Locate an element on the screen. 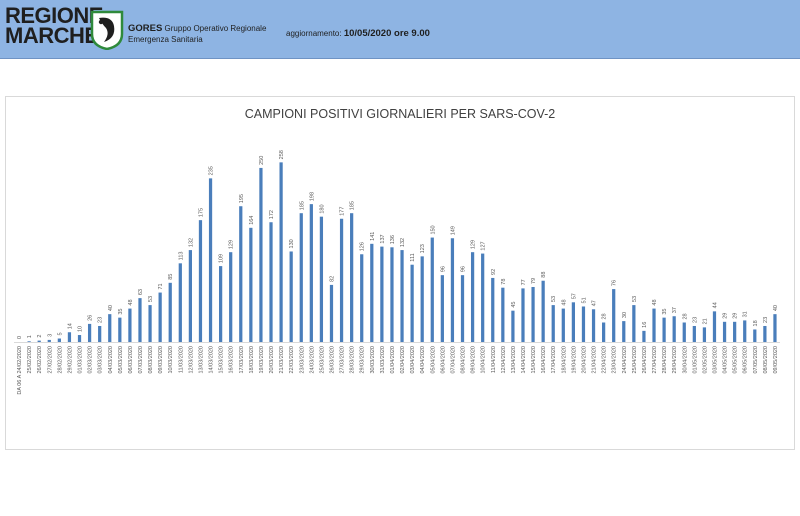 The image size is (800, 516). x-tick-label: 09/04/2020 is located at coordinates (474, 360).